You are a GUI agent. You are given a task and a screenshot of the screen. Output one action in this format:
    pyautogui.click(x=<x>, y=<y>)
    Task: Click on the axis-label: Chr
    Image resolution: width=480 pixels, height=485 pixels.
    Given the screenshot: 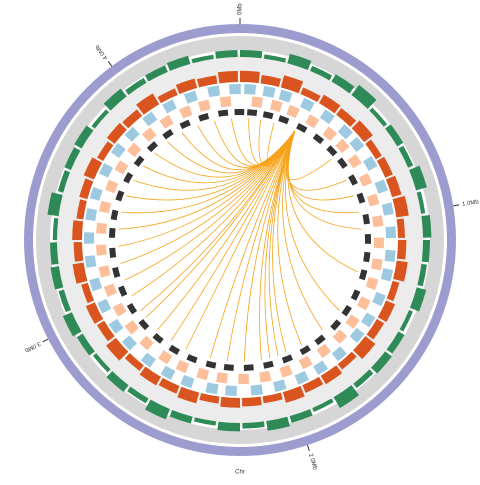 What is the action you would take?
    pyautogui.click(x=240, y=473)
    